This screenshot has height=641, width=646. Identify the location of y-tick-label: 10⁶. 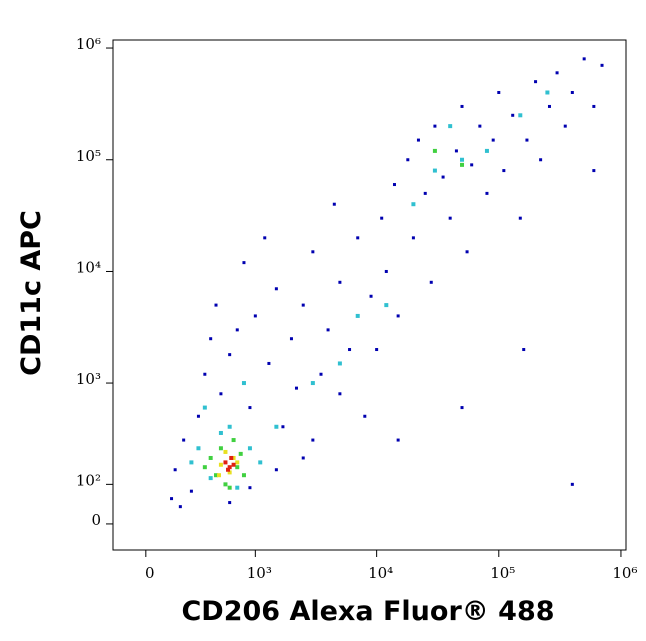
(88, 44).